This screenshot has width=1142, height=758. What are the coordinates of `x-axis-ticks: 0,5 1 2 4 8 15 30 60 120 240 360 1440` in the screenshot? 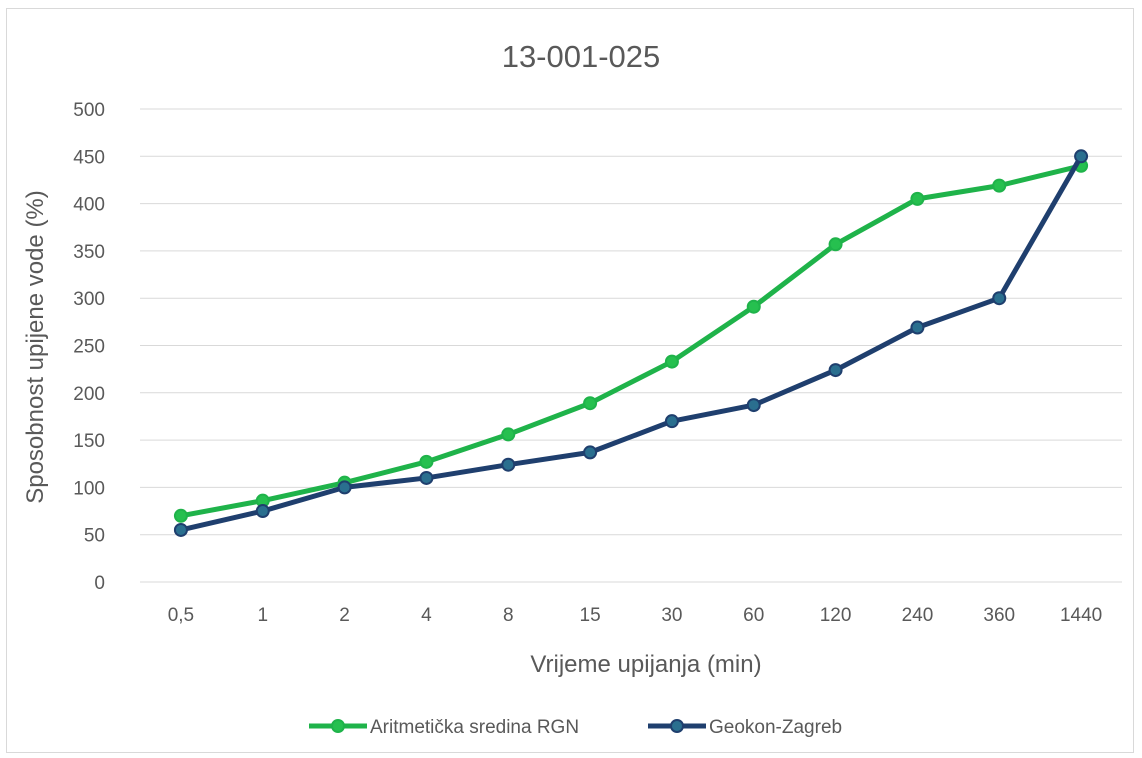 It's located at (635, 615).